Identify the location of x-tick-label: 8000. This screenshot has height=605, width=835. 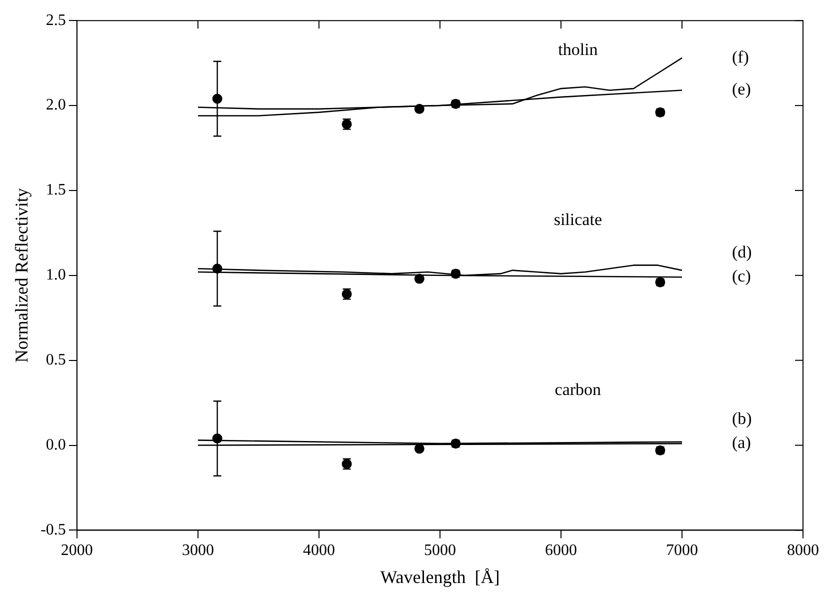
(803, 551).